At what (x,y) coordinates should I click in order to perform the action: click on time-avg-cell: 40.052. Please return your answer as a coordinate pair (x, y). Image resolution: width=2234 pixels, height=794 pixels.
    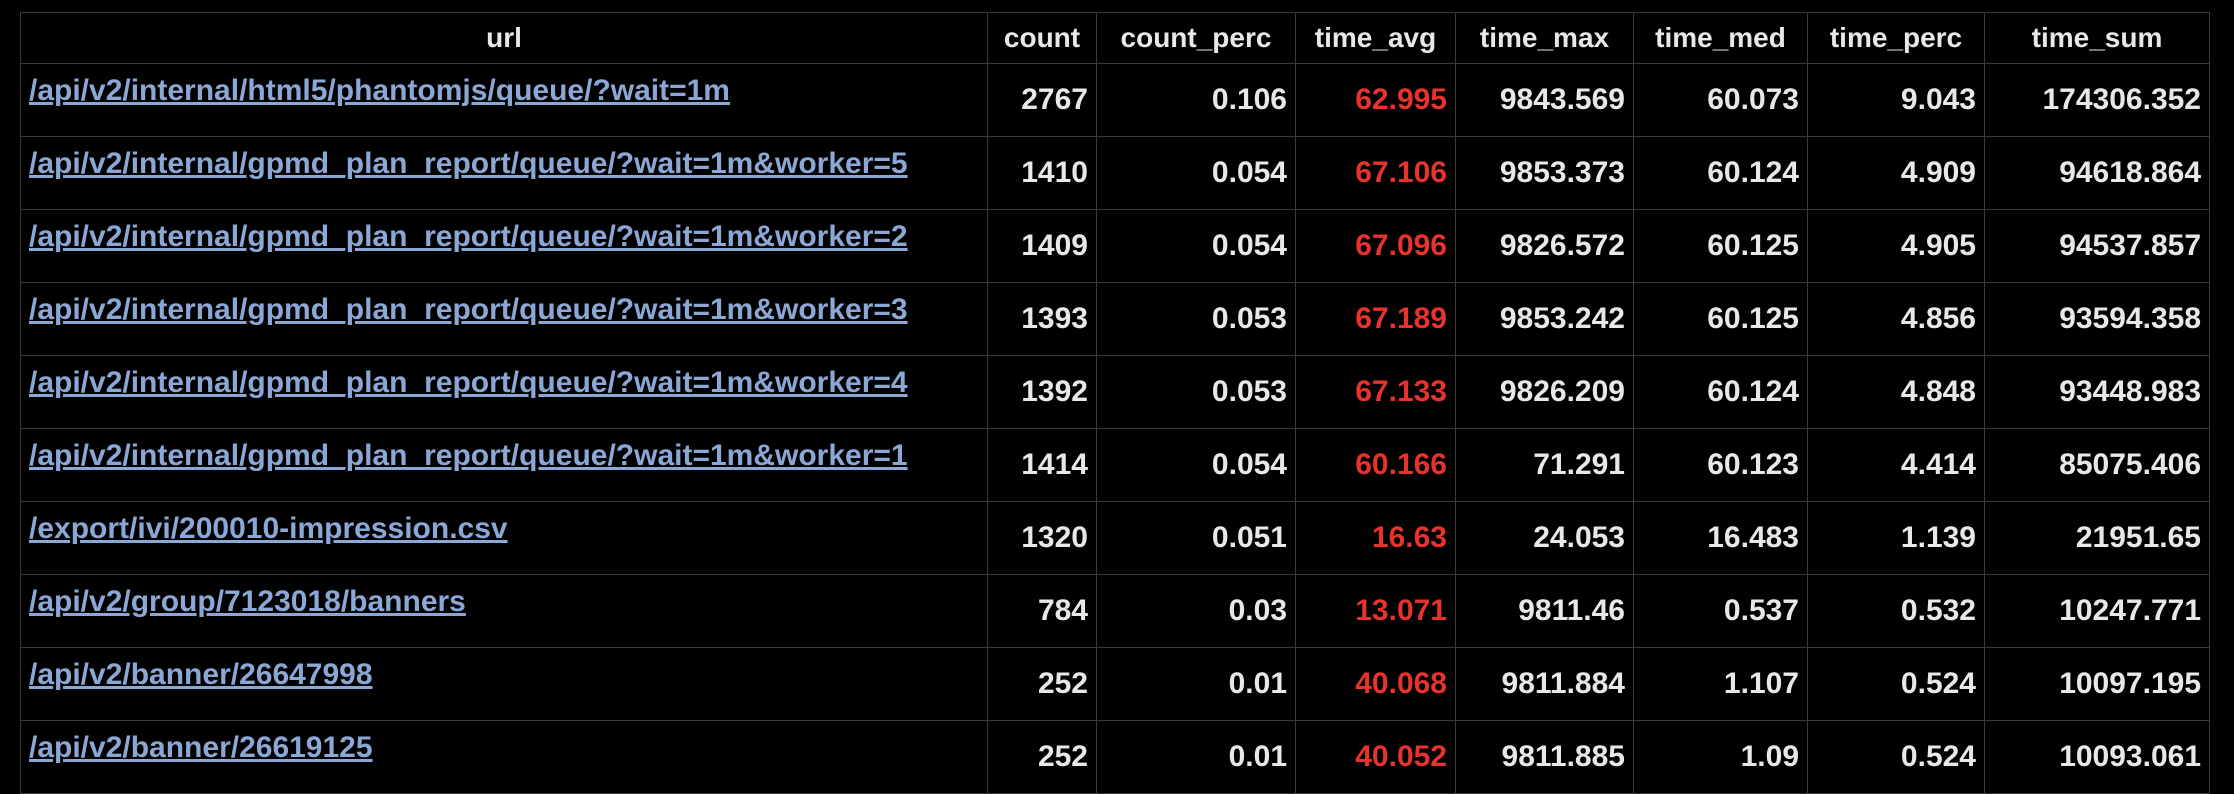
    Looking at the image, I should click on (1375, 757).